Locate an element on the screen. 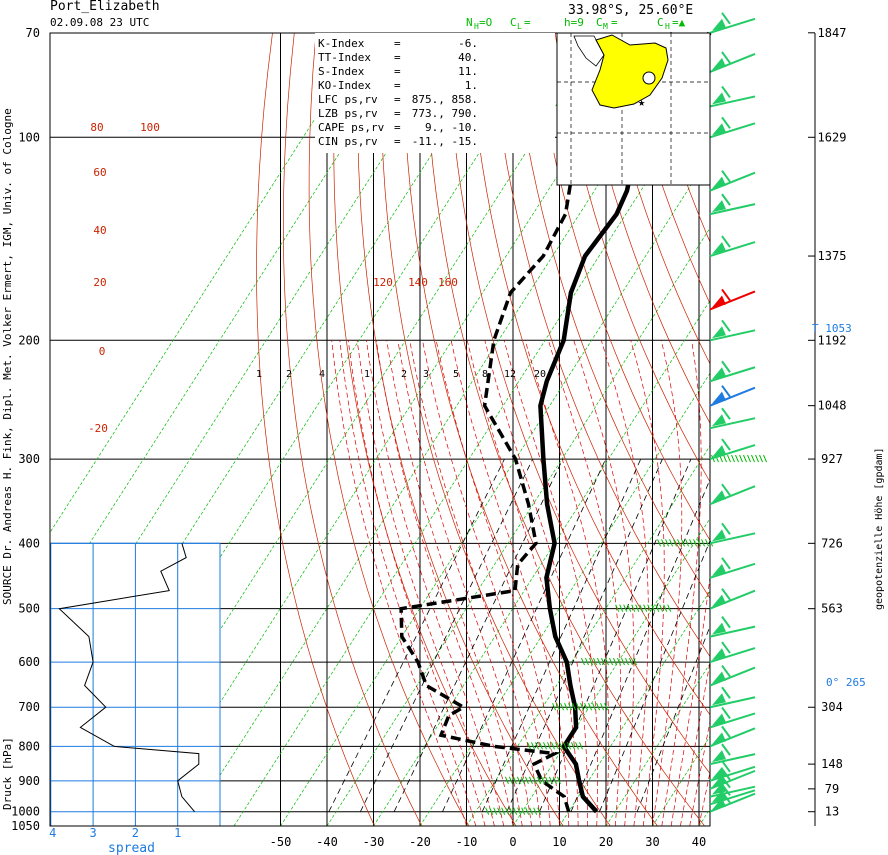 This screenshot has height=855, width=888. mixing-ratio-label: 4 is located at coordinates (322, 374).